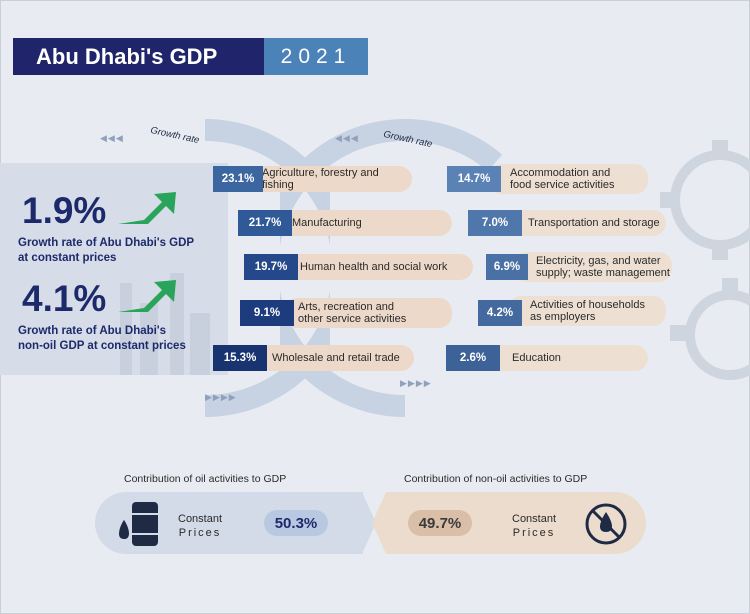 This screenshot has height=614, width=750. Describe the element at coordinates (336, 358) in the screenshot. I see `sector-label: Wholesale and retail trade` at that location.